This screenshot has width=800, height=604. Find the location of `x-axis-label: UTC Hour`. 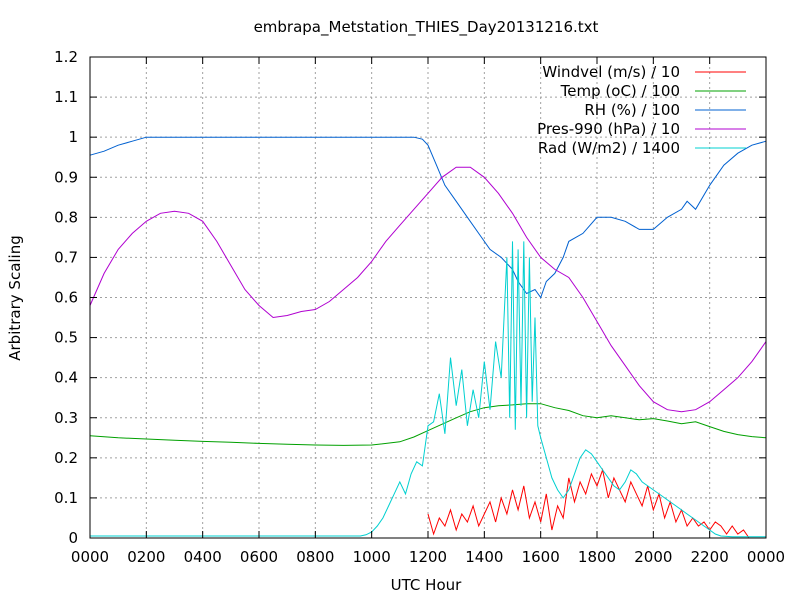

x-axis-label: UTC Hour is located at coordinates (426, 585).